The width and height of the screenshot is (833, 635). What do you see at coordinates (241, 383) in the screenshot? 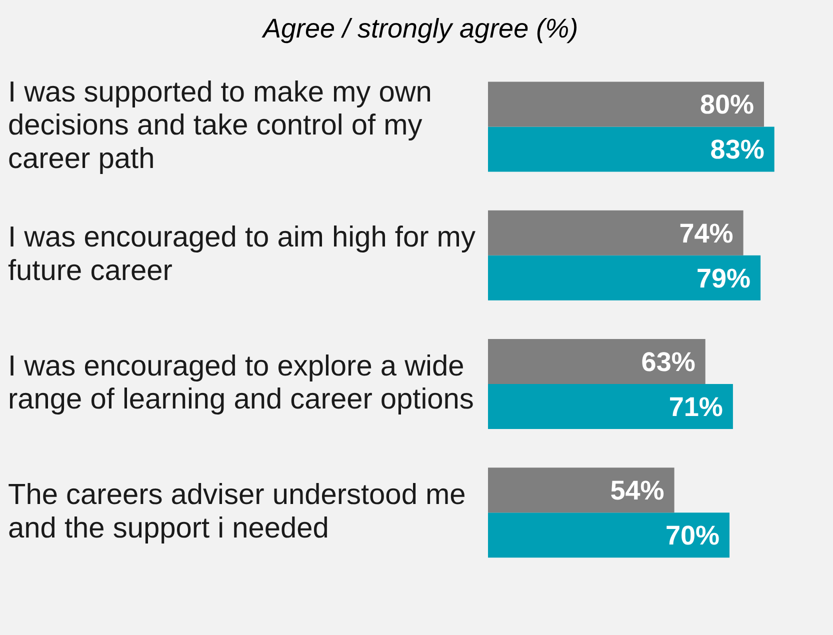
I see `y-tick-label: I was encouraged to explore a wide range of learning and career options` at bounding box center [241, 383].